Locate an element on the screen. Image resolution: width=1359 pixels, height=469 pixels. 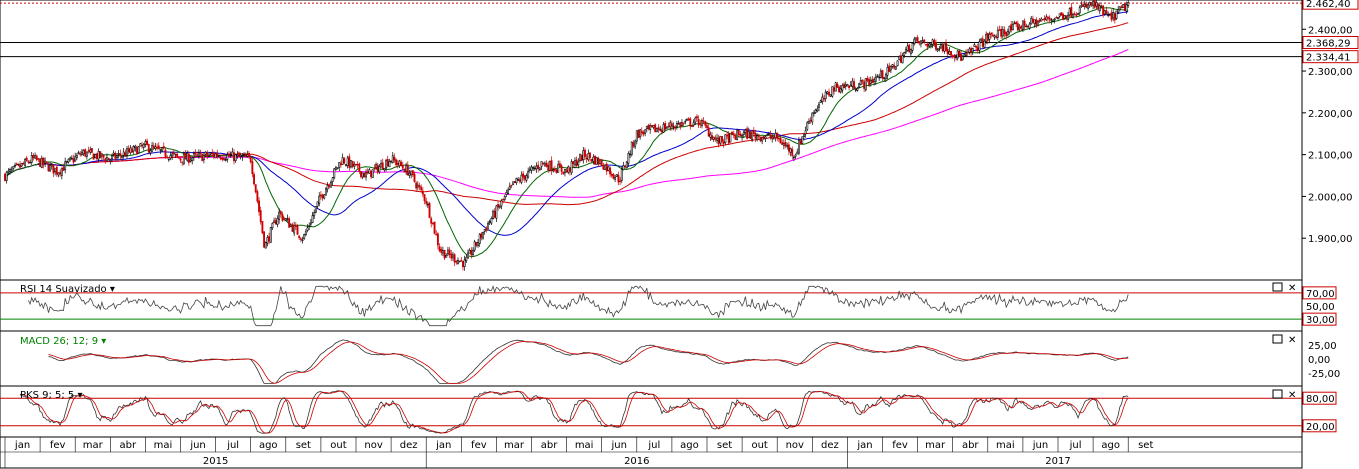
macd-window-controls: ✕ is located at coordinates (1284, 340).